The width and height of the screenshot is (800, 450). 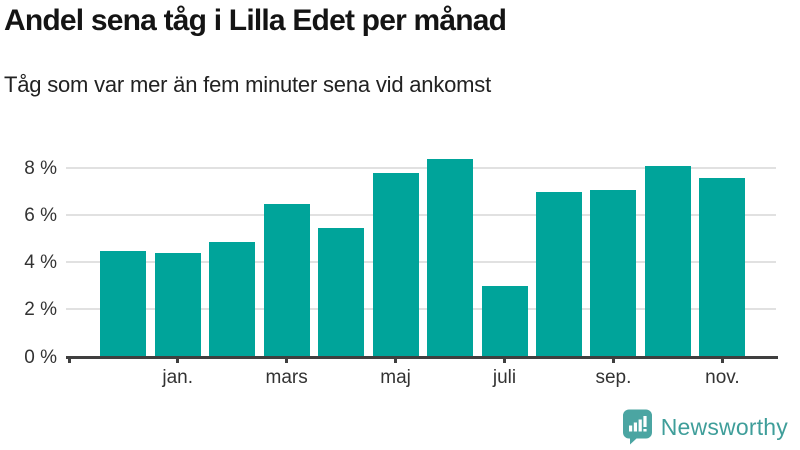 What do you see at coordinates (450, 258) in the screenshot?
I see `bar-juni` at bounding box center [450, 258].